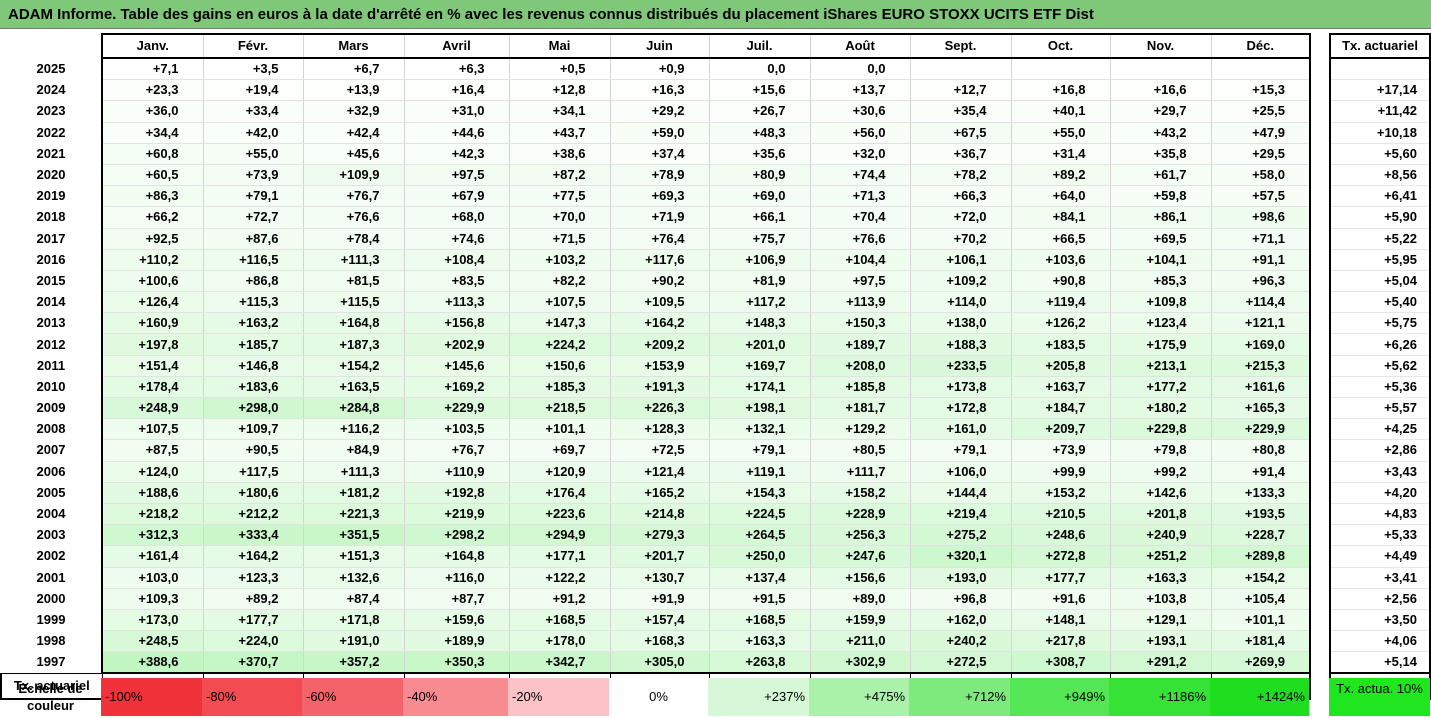 This screenshot has width=1431, height=718. Describe the element at coordinates (659, 133) in the screenshot. I see `gain-cell: +59,0` at that location.